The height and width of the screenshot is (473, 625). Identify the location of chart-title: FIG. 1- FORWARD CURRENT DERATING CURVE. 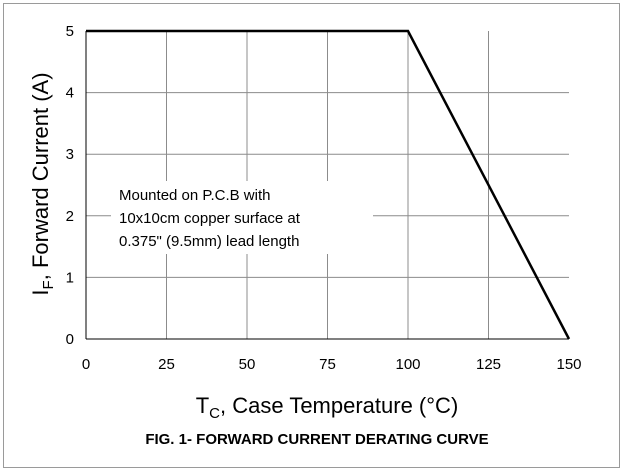
(316, 439).